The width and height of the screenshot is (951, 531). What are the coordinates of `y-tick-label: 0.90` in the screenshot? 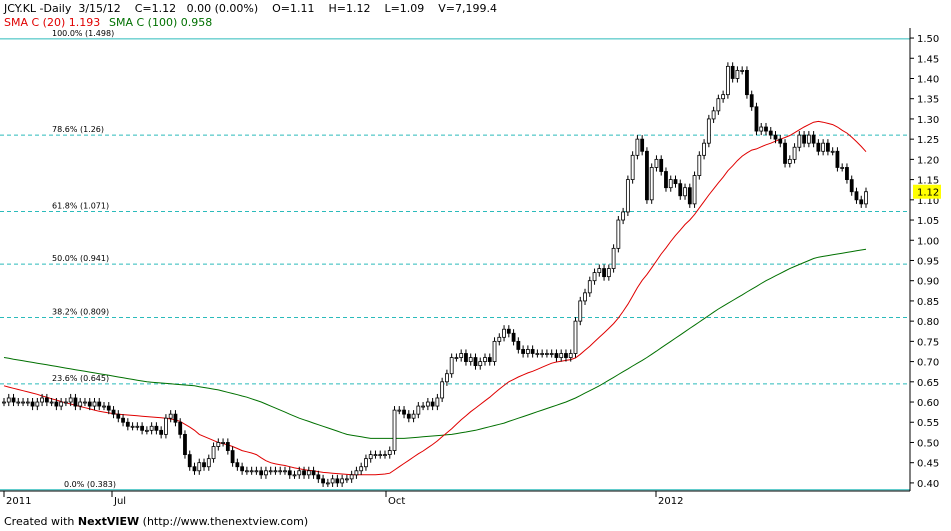 It's located at (928, 282).